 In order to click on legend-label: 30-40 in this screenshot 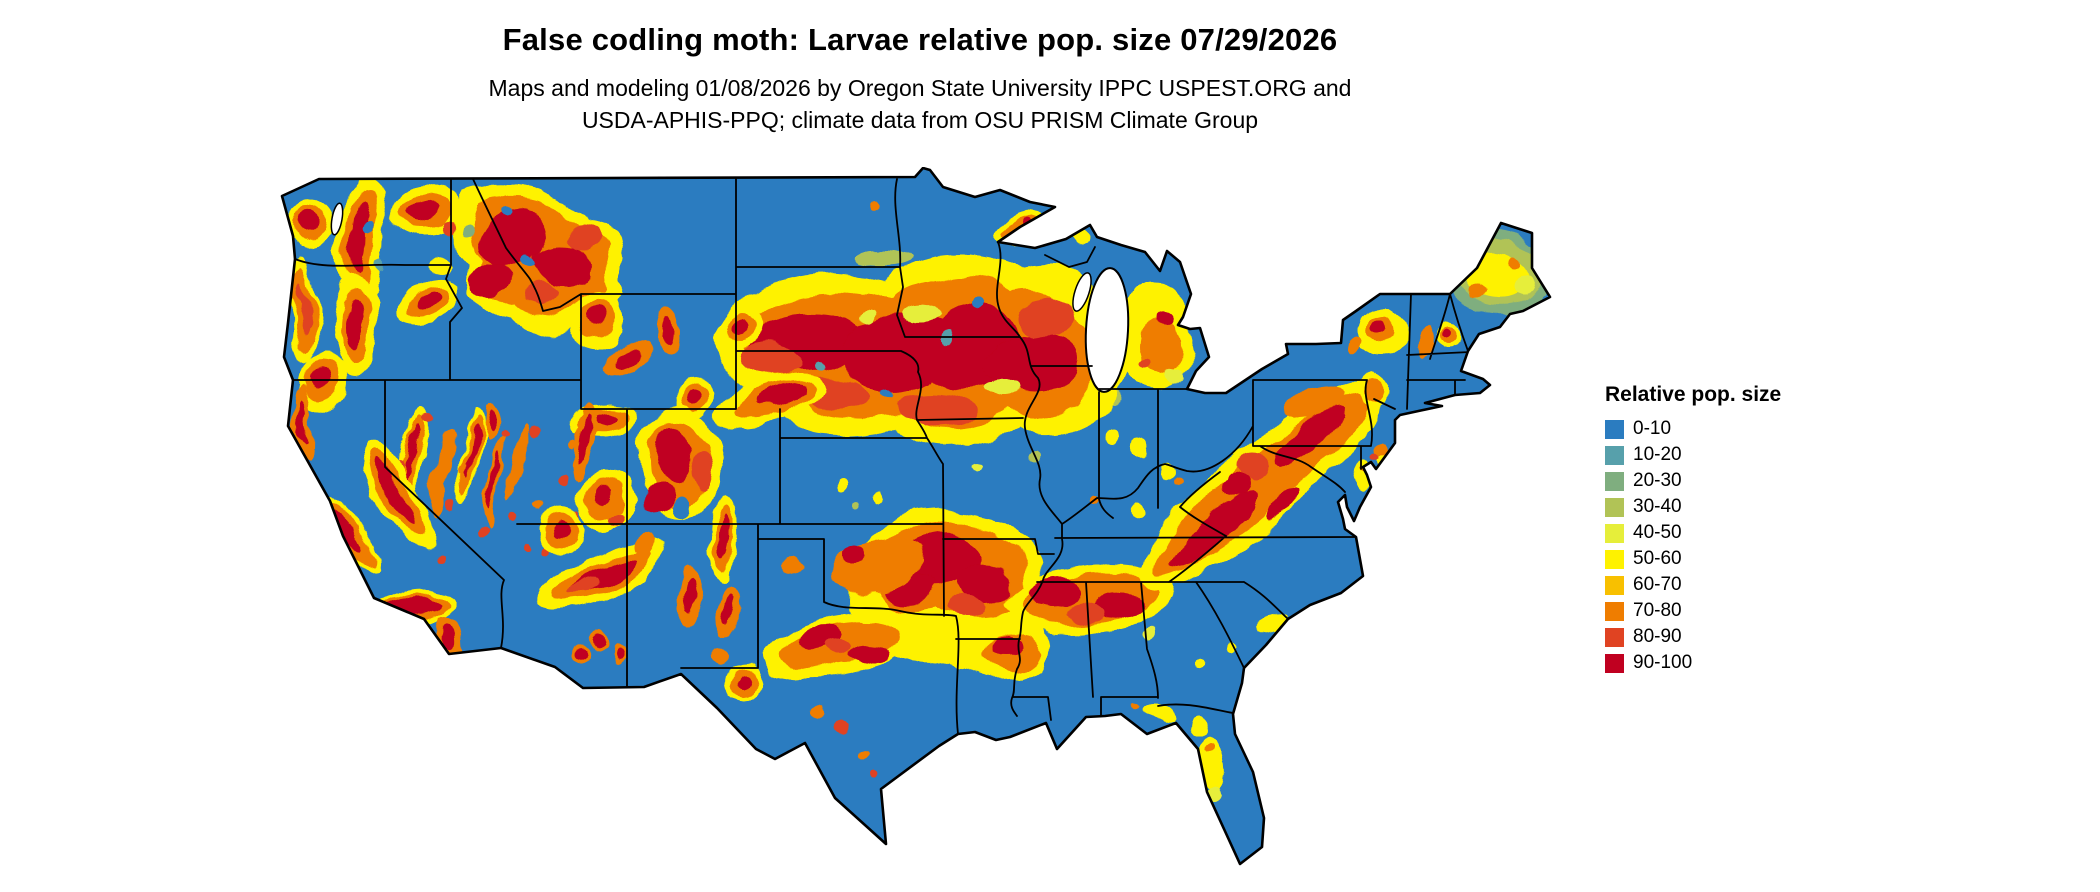, I will do `click(1657, 506)`.